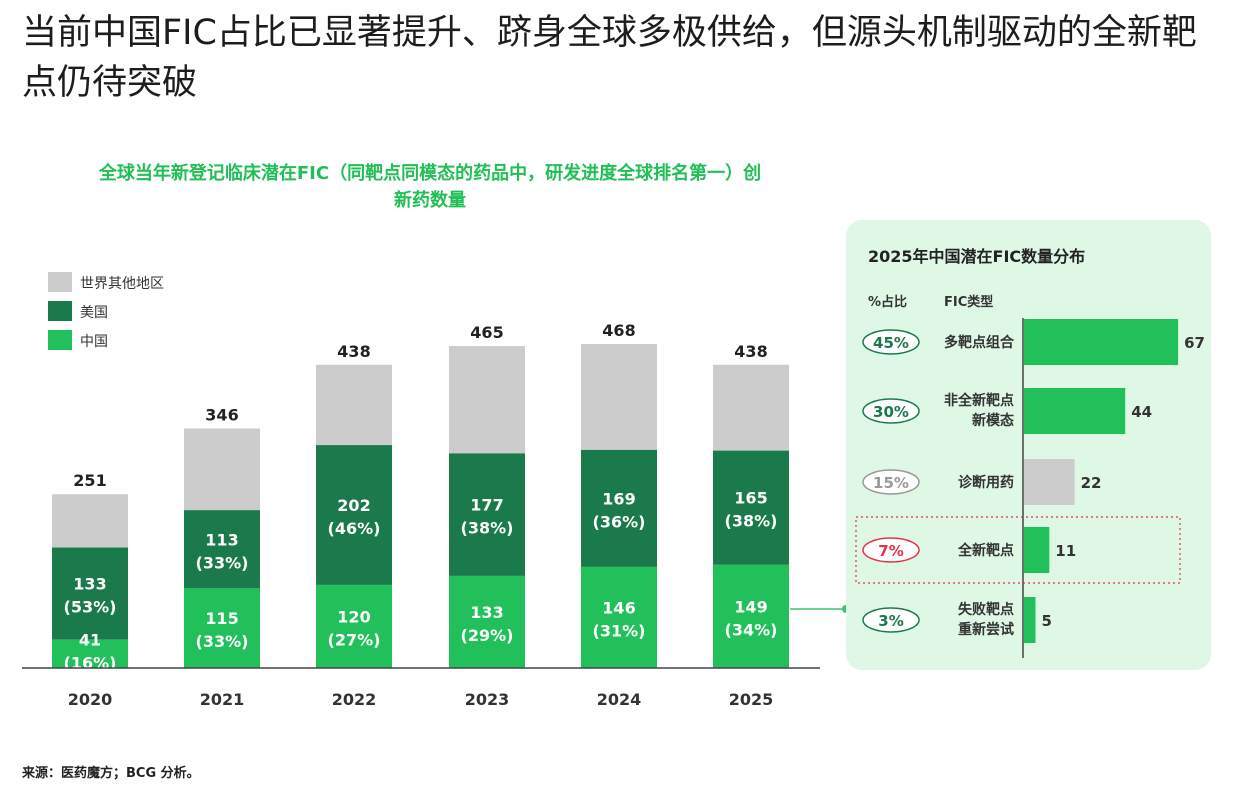 This screenshot has width=1239, height=799. I want to click on us-value-label: 113, so click(221, 539).